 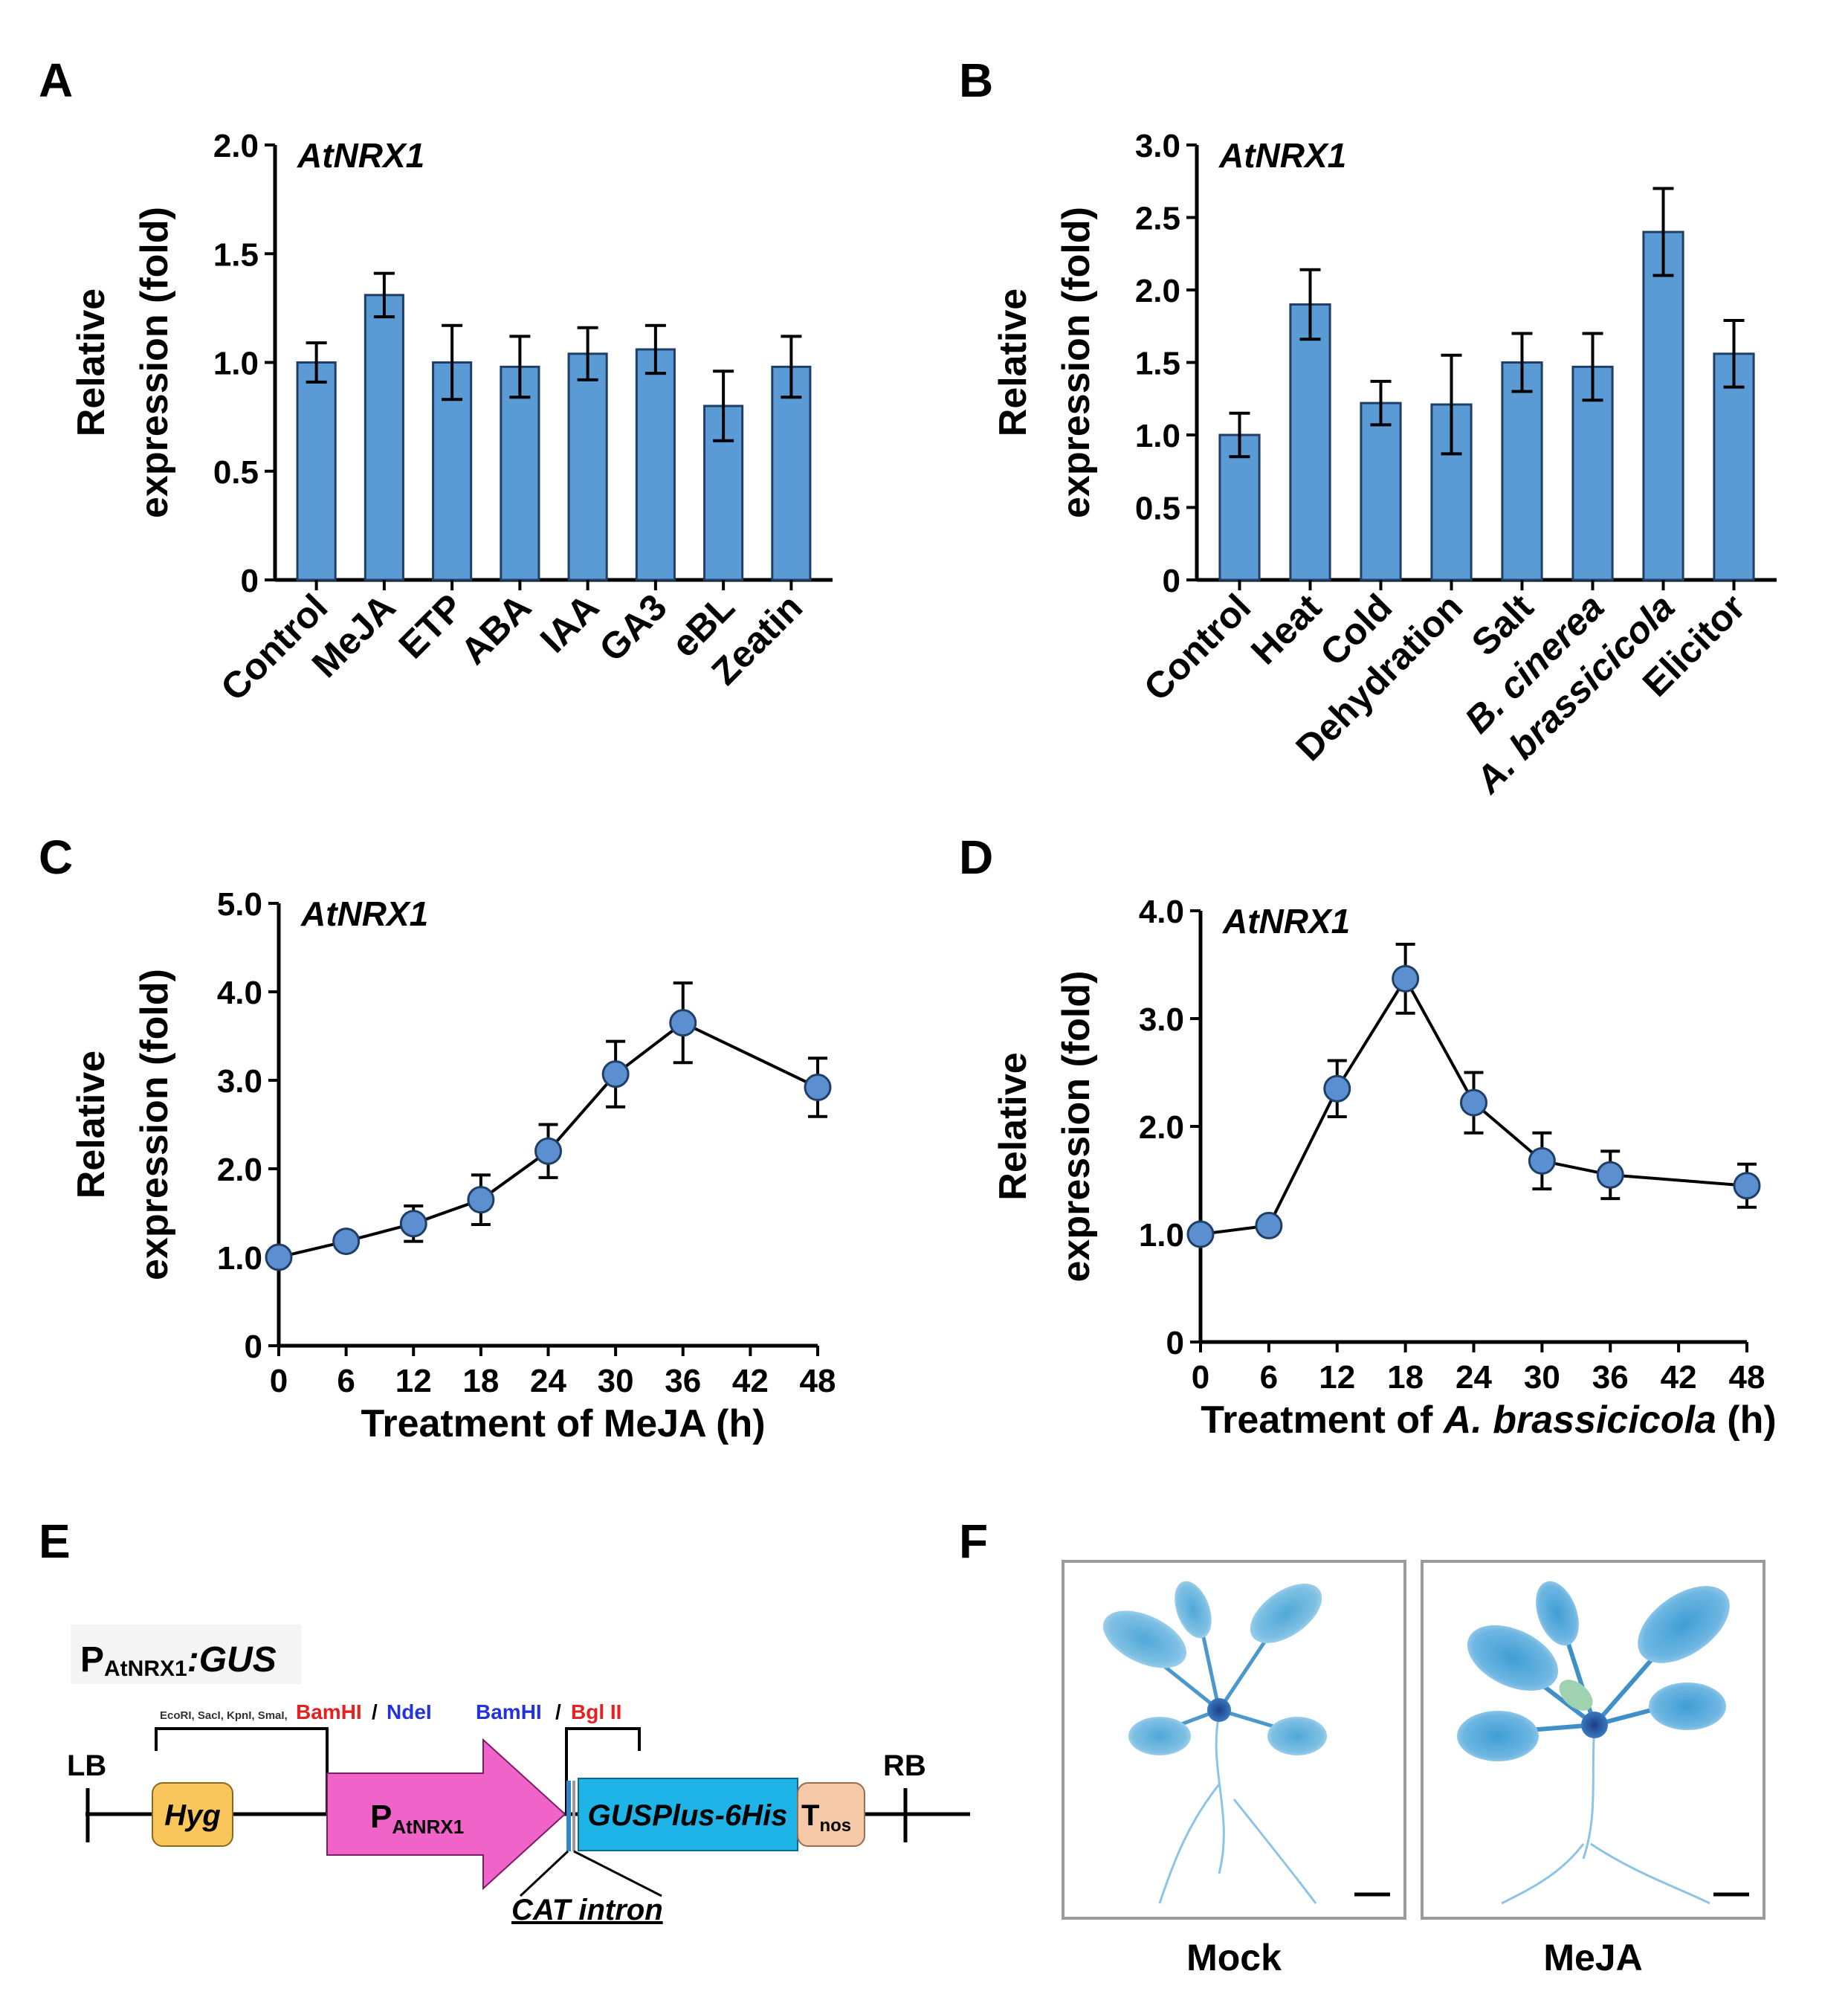 I want to click on y-tick-label-a: 1.0, so click(x=236, y=364).